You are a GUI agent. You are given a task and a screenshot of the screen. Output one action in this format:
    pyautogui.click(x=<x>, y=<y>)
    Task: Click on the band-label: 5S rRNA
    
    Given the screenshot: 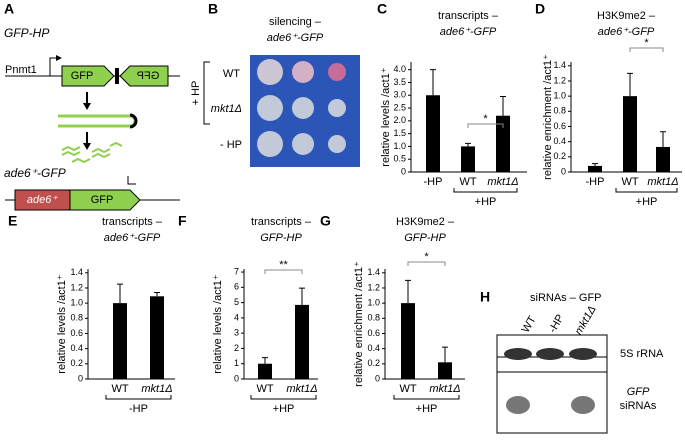 What is the action you would take?
    pyautogui.click(x=642, y=354)
    